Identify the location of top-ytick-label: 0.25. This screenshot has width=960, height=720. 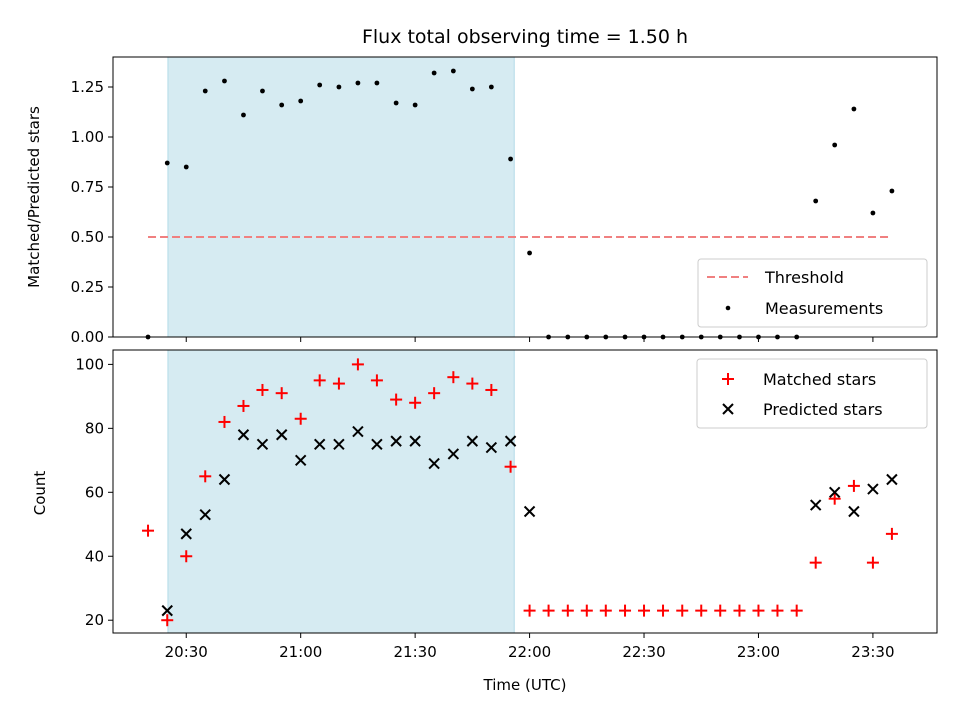
(87, 287).